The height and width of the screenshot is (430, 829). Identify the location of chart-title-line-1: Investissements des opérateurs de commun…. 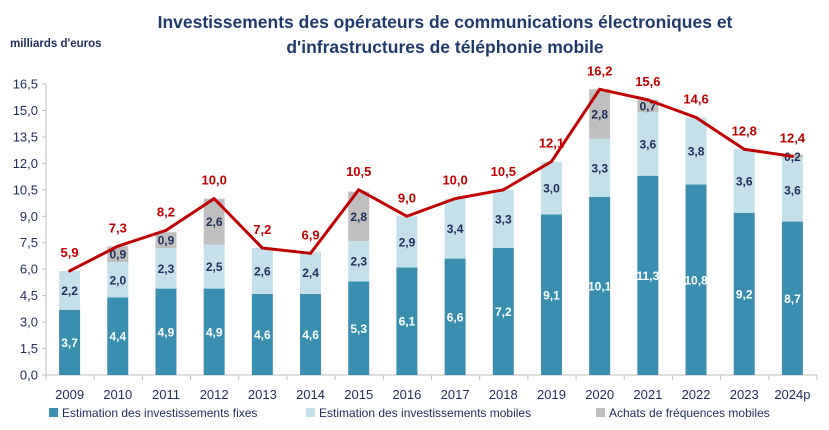
(445, 22).